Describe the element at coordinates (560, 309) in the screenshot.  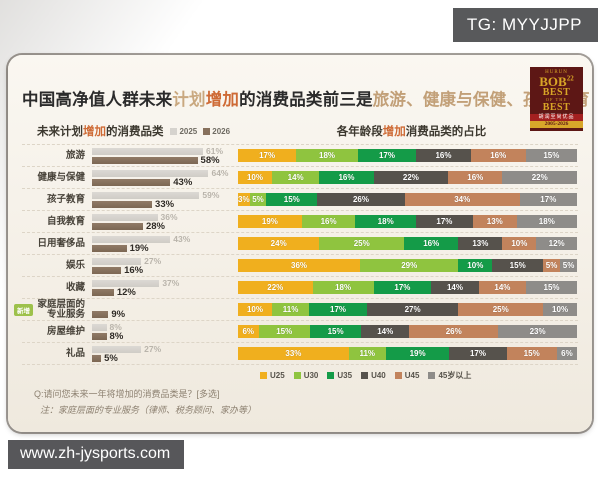
I see `segment-45岁以上: 10%` at that location.